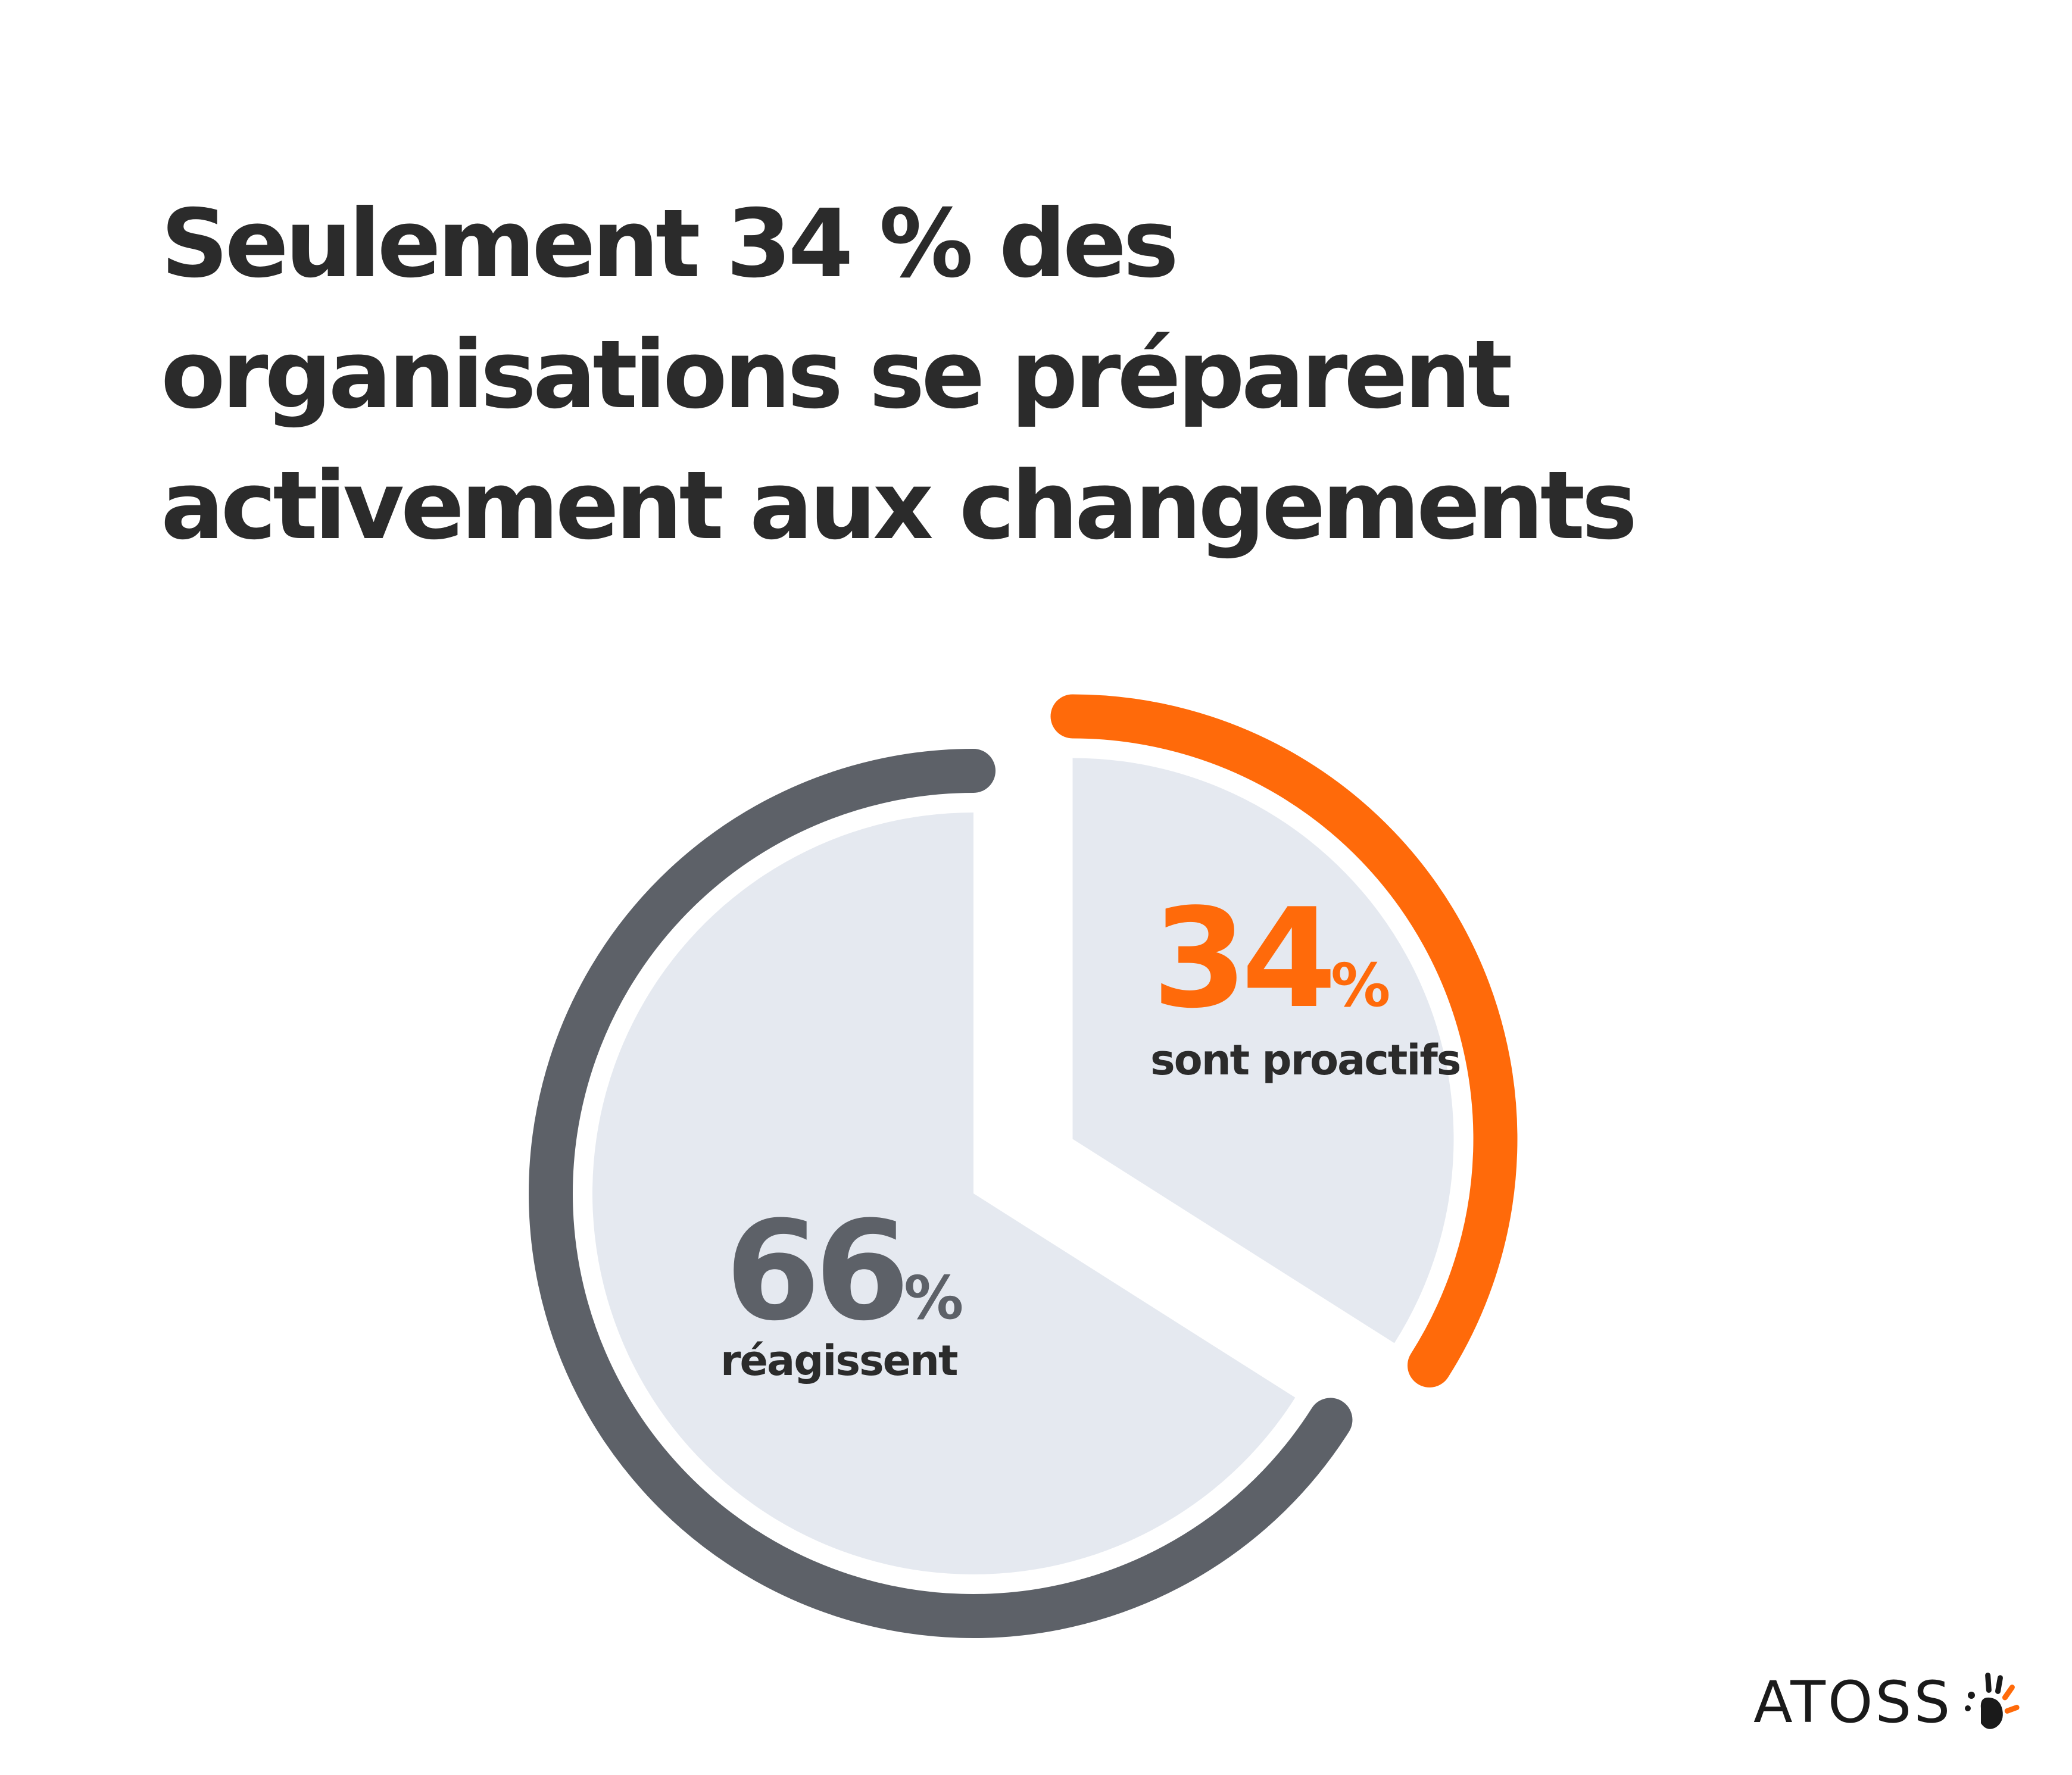 Image resolution: width=2072 pixels, height=1775 pixels. What do you see at coordinates (899, 506) in the screenshot?
I see `title-line-3: activement aux changements` at bounding box center [899, 506].